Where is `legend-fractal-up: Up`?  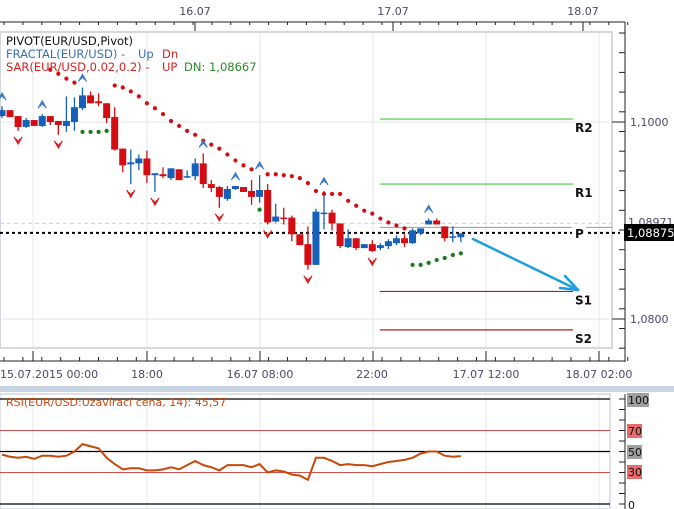
legend-fractal-up: Up is located at coordinates (146, 54).